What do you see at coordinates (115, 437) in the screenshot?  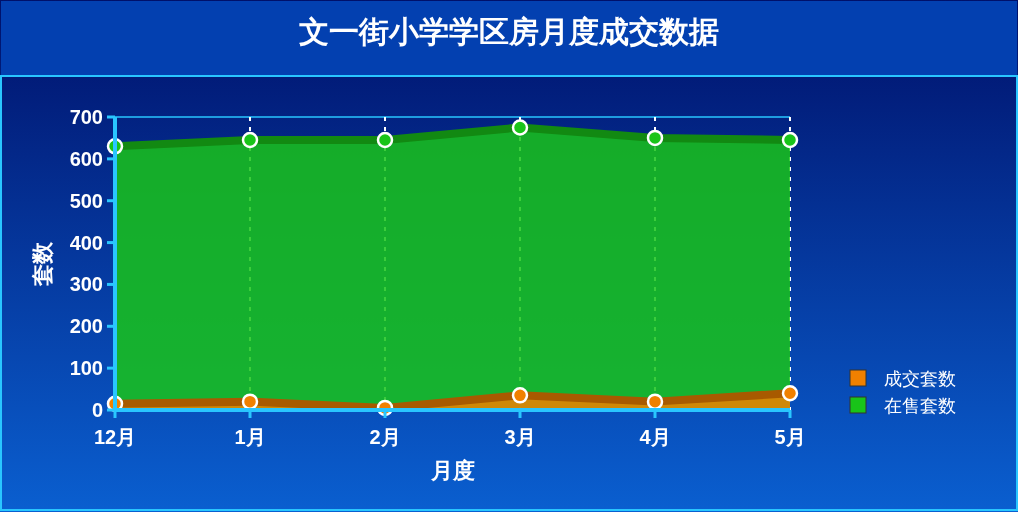 I see `x-tick-label: 12月` at bounding box center [115, 437].